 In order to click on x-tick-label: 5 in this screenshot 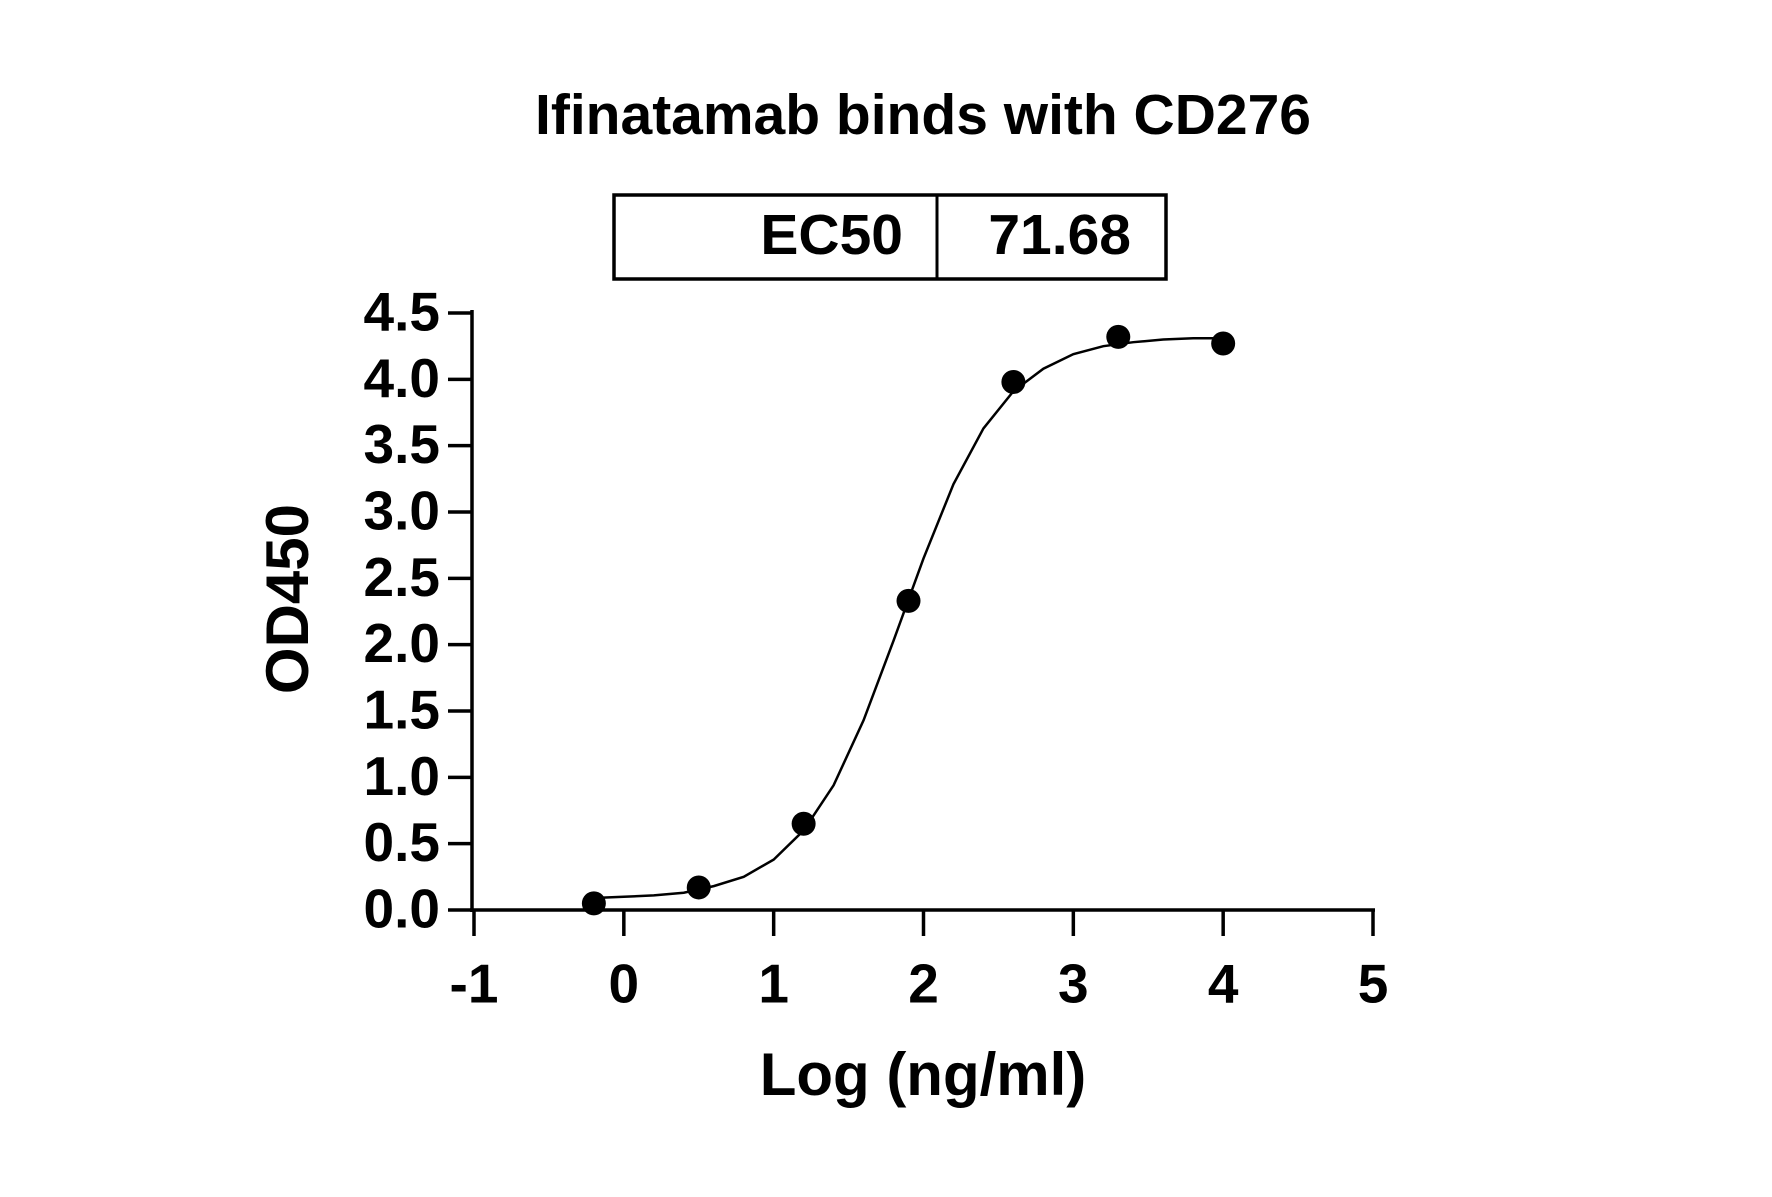, I will do `click(1373, 984)`.